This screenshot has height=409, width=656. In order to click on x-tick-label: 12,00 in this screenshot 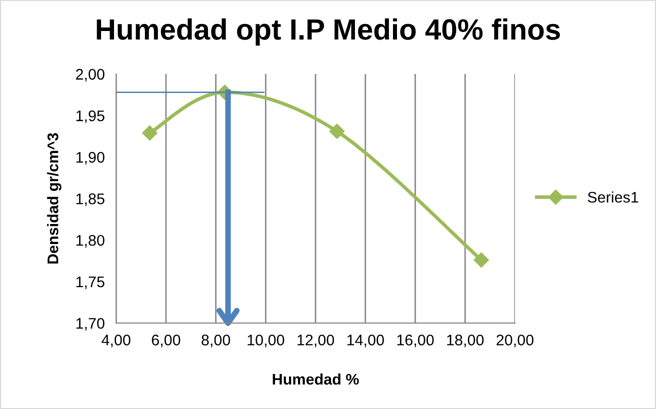, I will do `click(316, 341)`.